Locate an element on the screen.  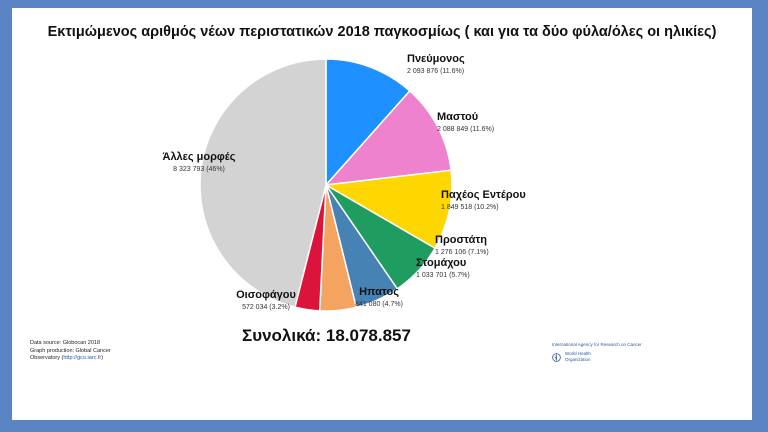
slice-label: Ηπατος is located at coordinates (379, 292).